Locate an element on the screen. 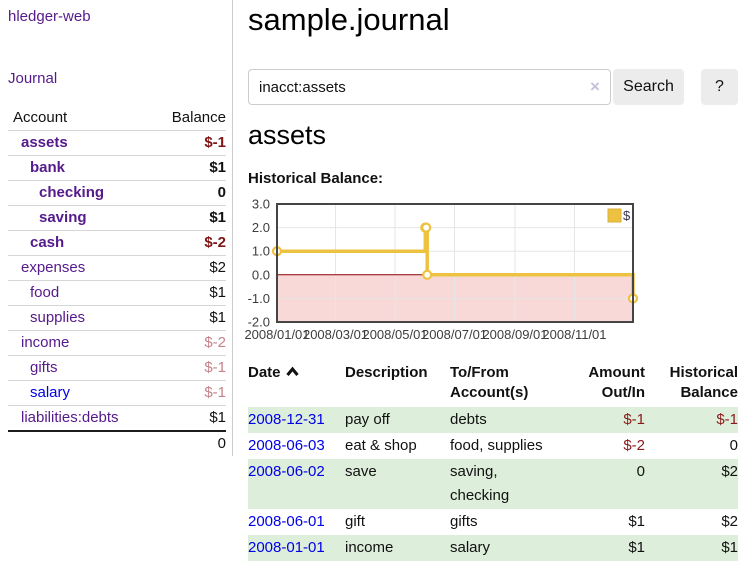 The height and width of the screenshot is (582, 742). search-button: Search is located at coordinates (648, 87).